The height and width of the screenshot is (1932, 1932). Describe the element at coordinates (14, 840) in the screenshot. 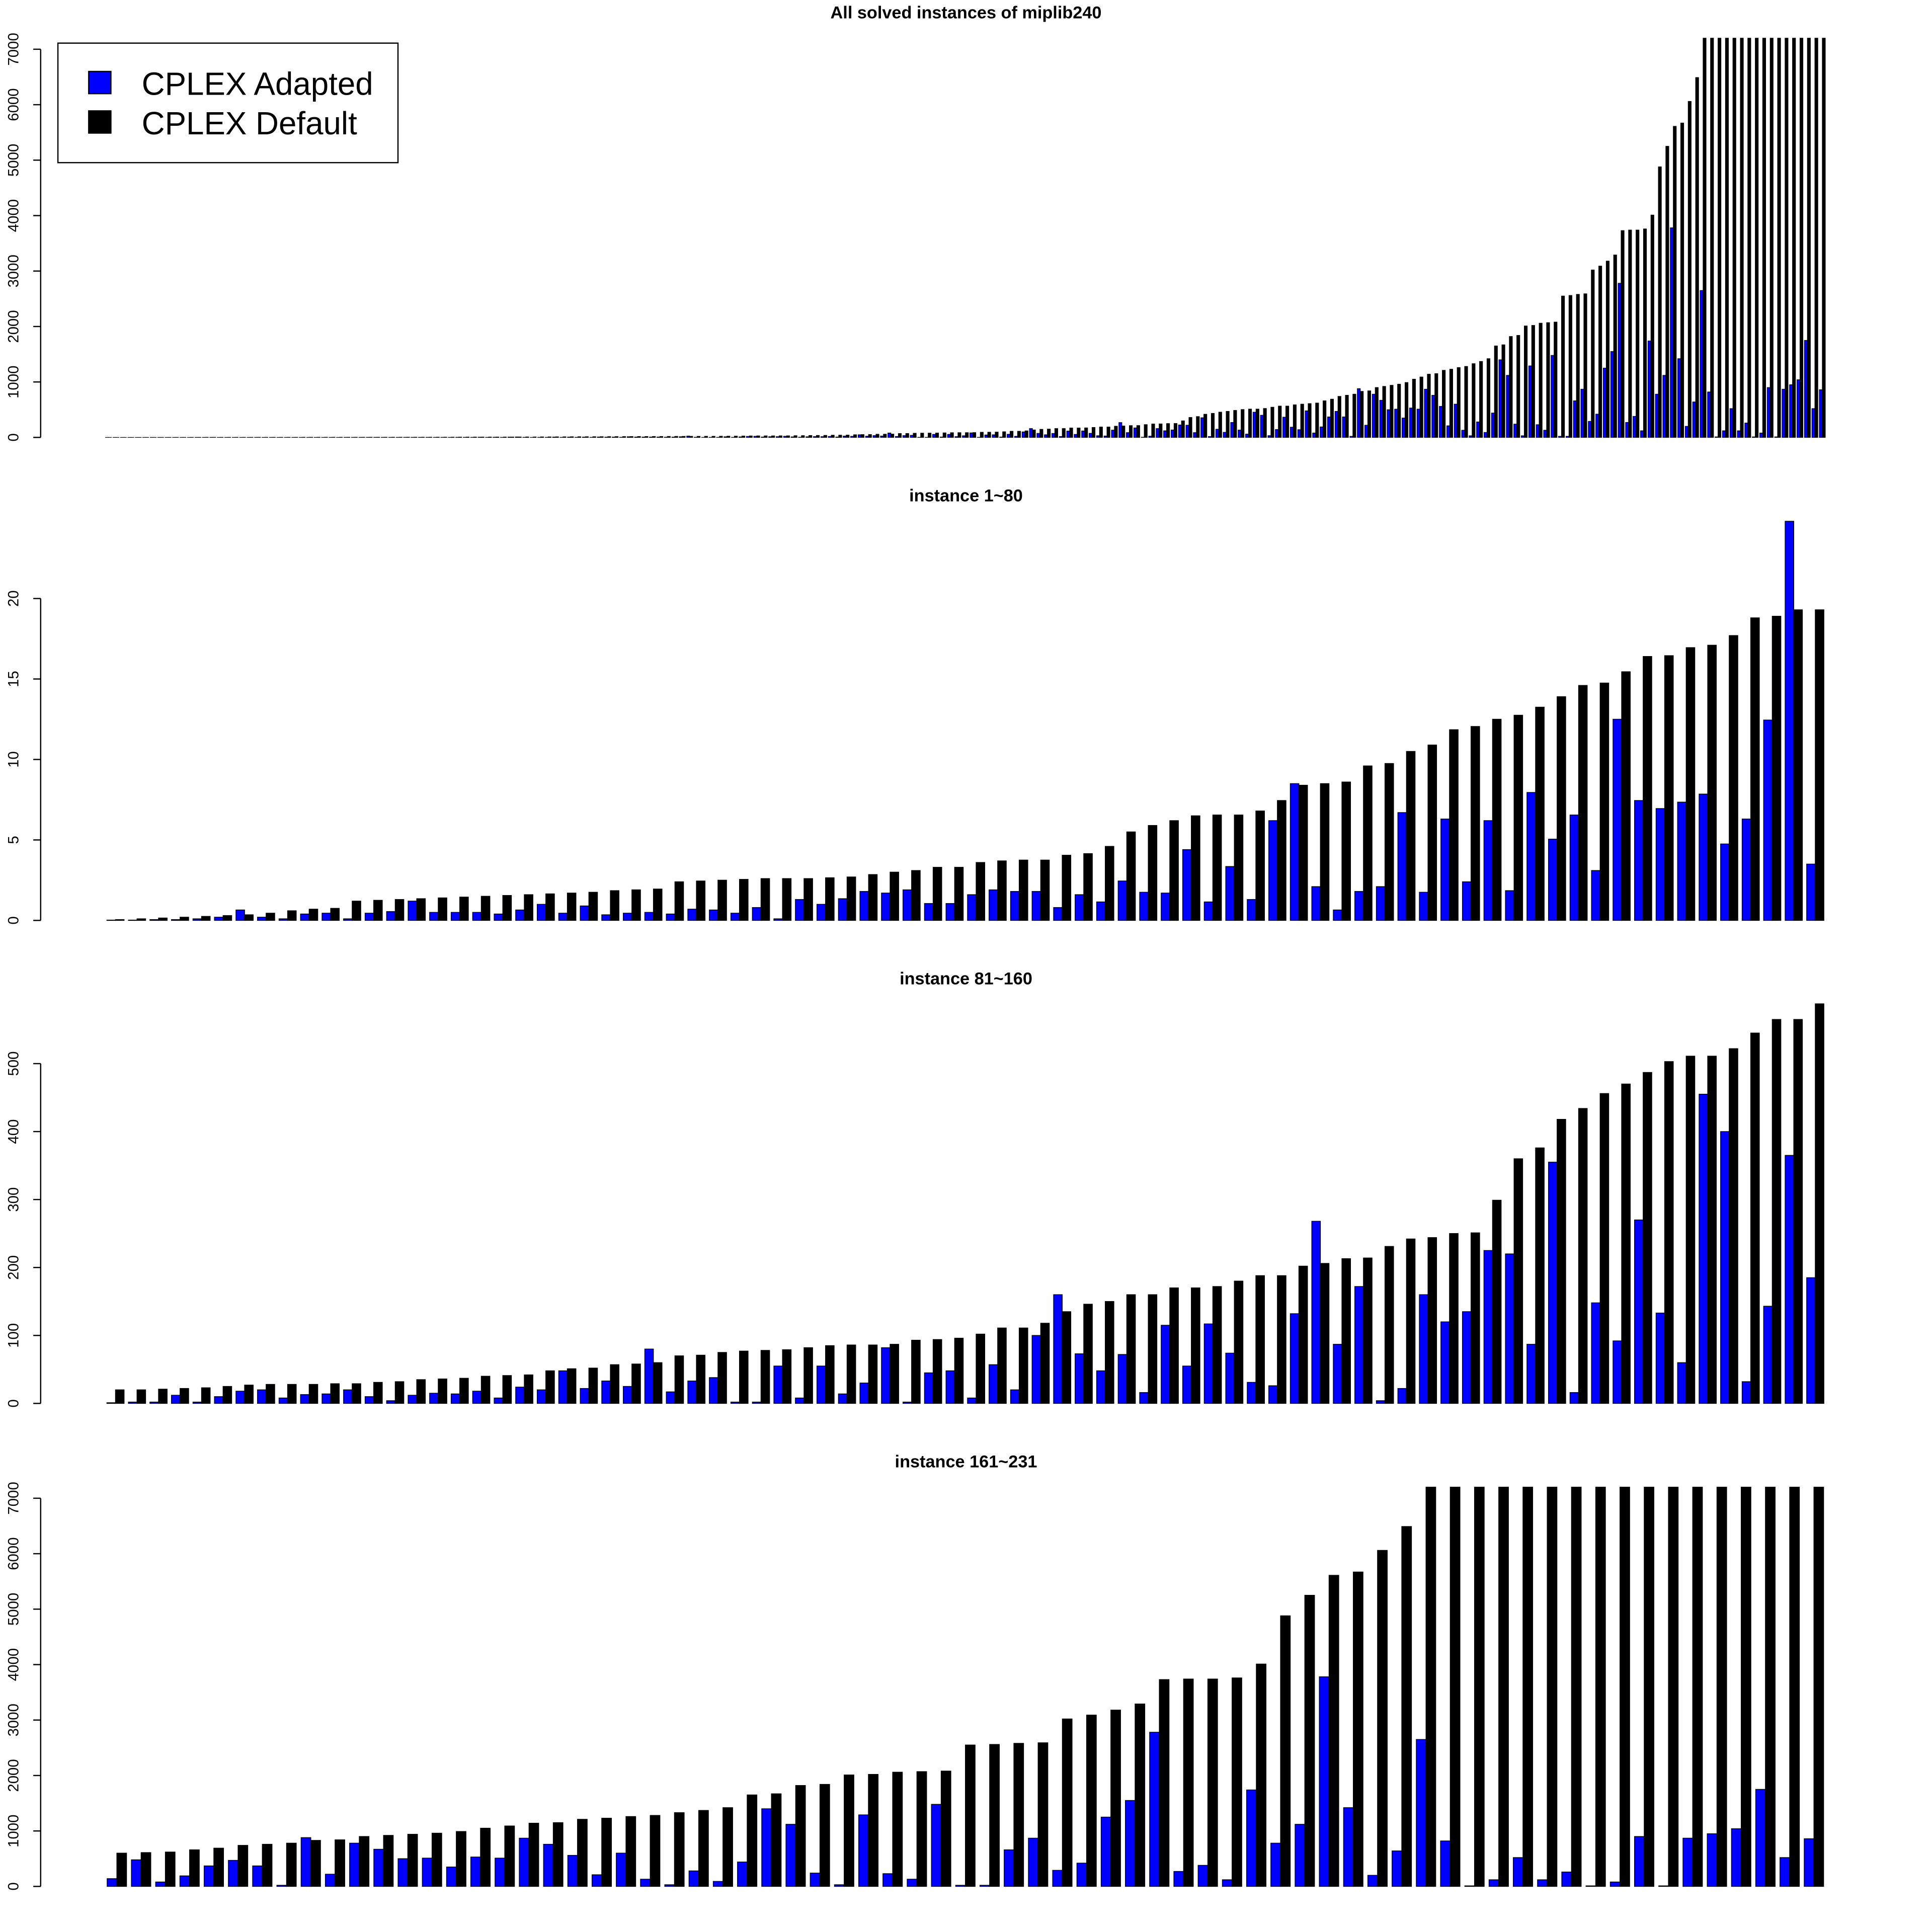

I see `y-tick-label: 5` at that location.